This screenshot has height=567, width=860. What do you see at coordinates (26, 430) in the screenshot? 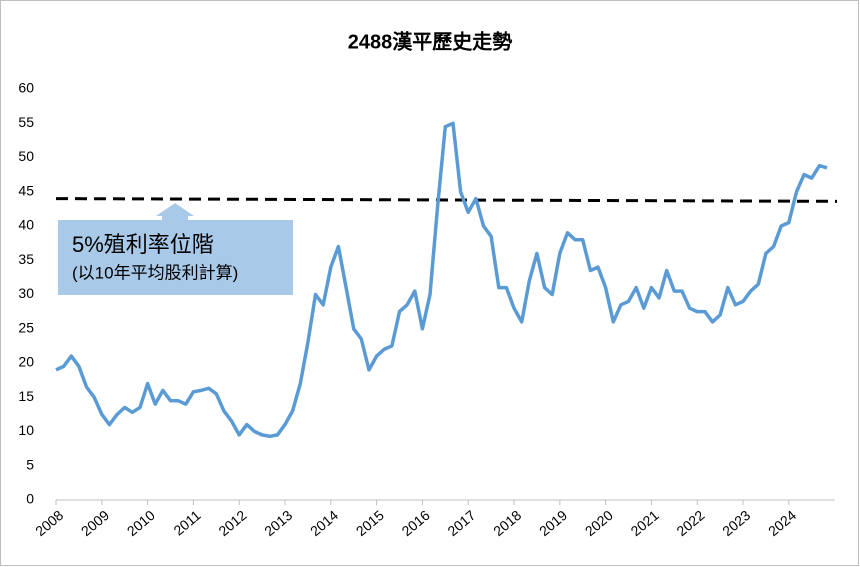
I see `y-tick-label: 10` at bounding box center [26, 430].